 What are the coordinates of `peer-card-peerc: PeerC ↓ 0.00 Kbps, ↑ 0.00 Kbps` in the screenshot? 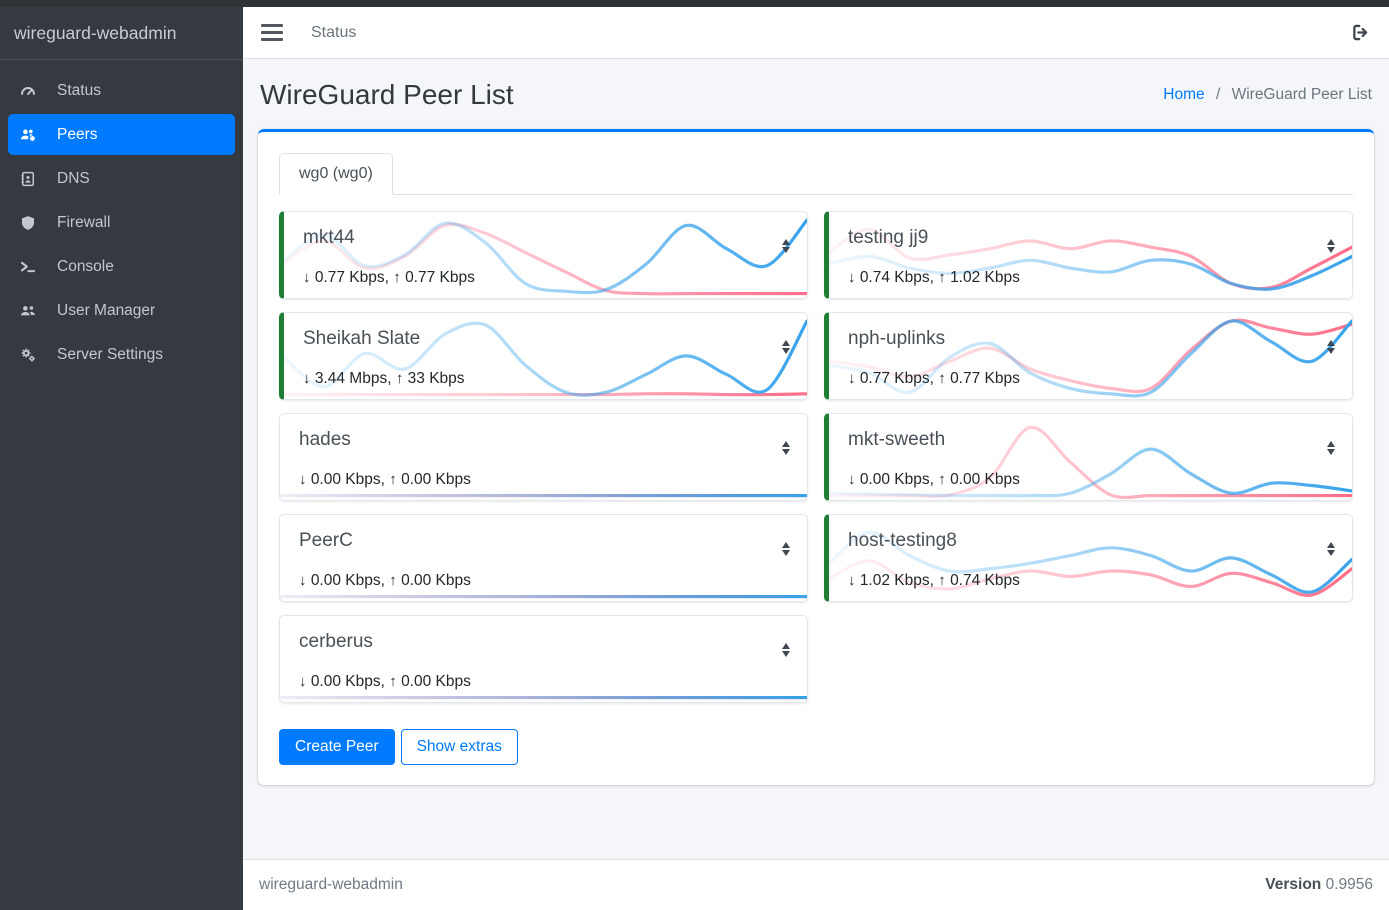 It's located at (543, 558).